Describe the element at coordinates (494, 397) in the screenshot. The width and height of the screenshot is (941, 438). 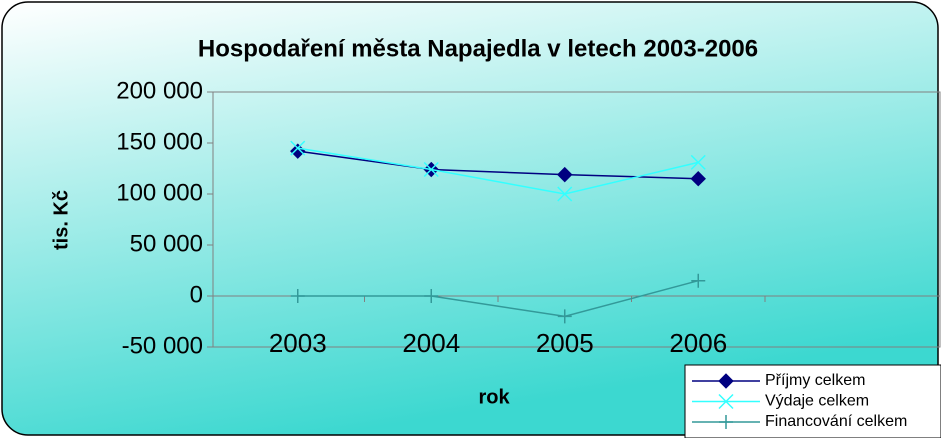
I see `x-axis-label: rok` at that location.